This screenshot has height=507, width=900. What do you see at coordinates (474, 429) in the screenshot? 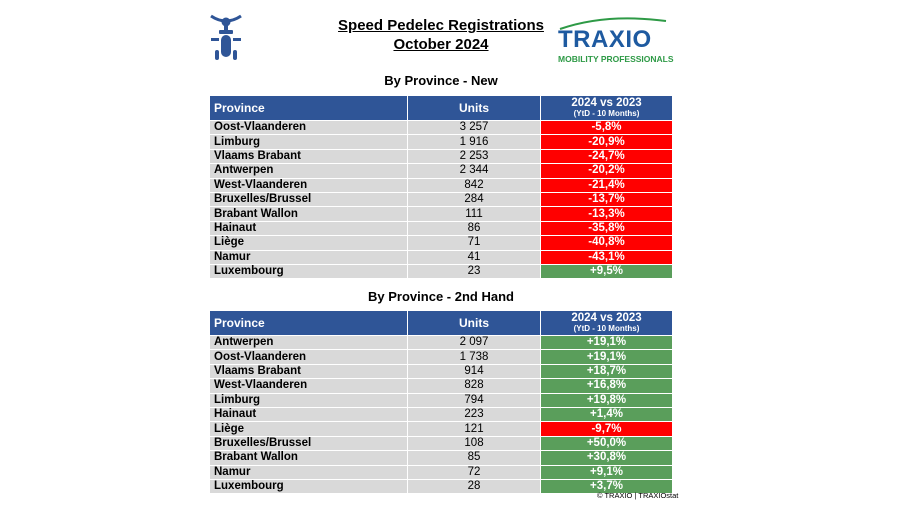
I see `units-cell: 121` at bounding box center [474, 429].